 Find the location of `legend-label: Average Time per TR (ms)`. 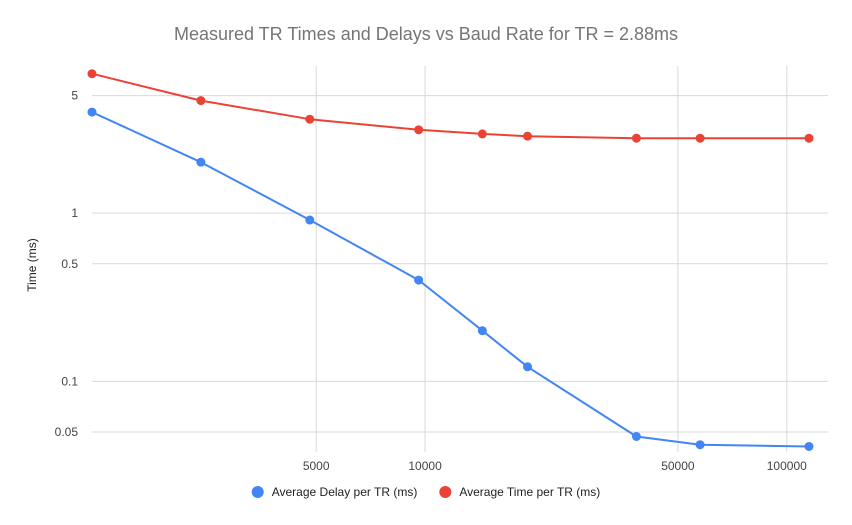

legend-label: Average Time per TR (ms) is located at coordinates (529, 492).